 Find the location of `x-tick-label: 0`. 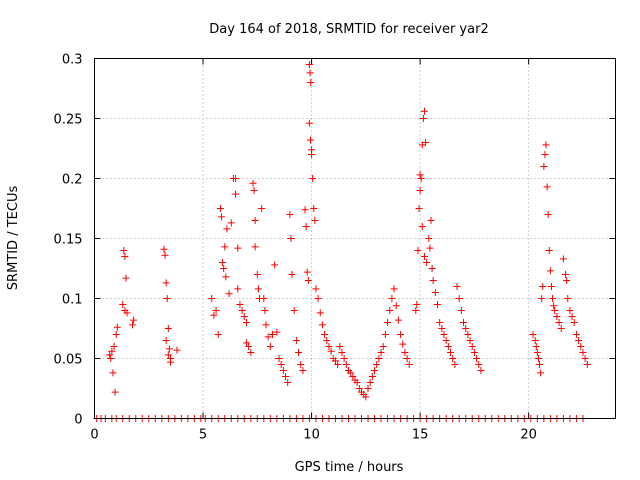

x-tick-label: 0 is located at coordinates (94, 435).